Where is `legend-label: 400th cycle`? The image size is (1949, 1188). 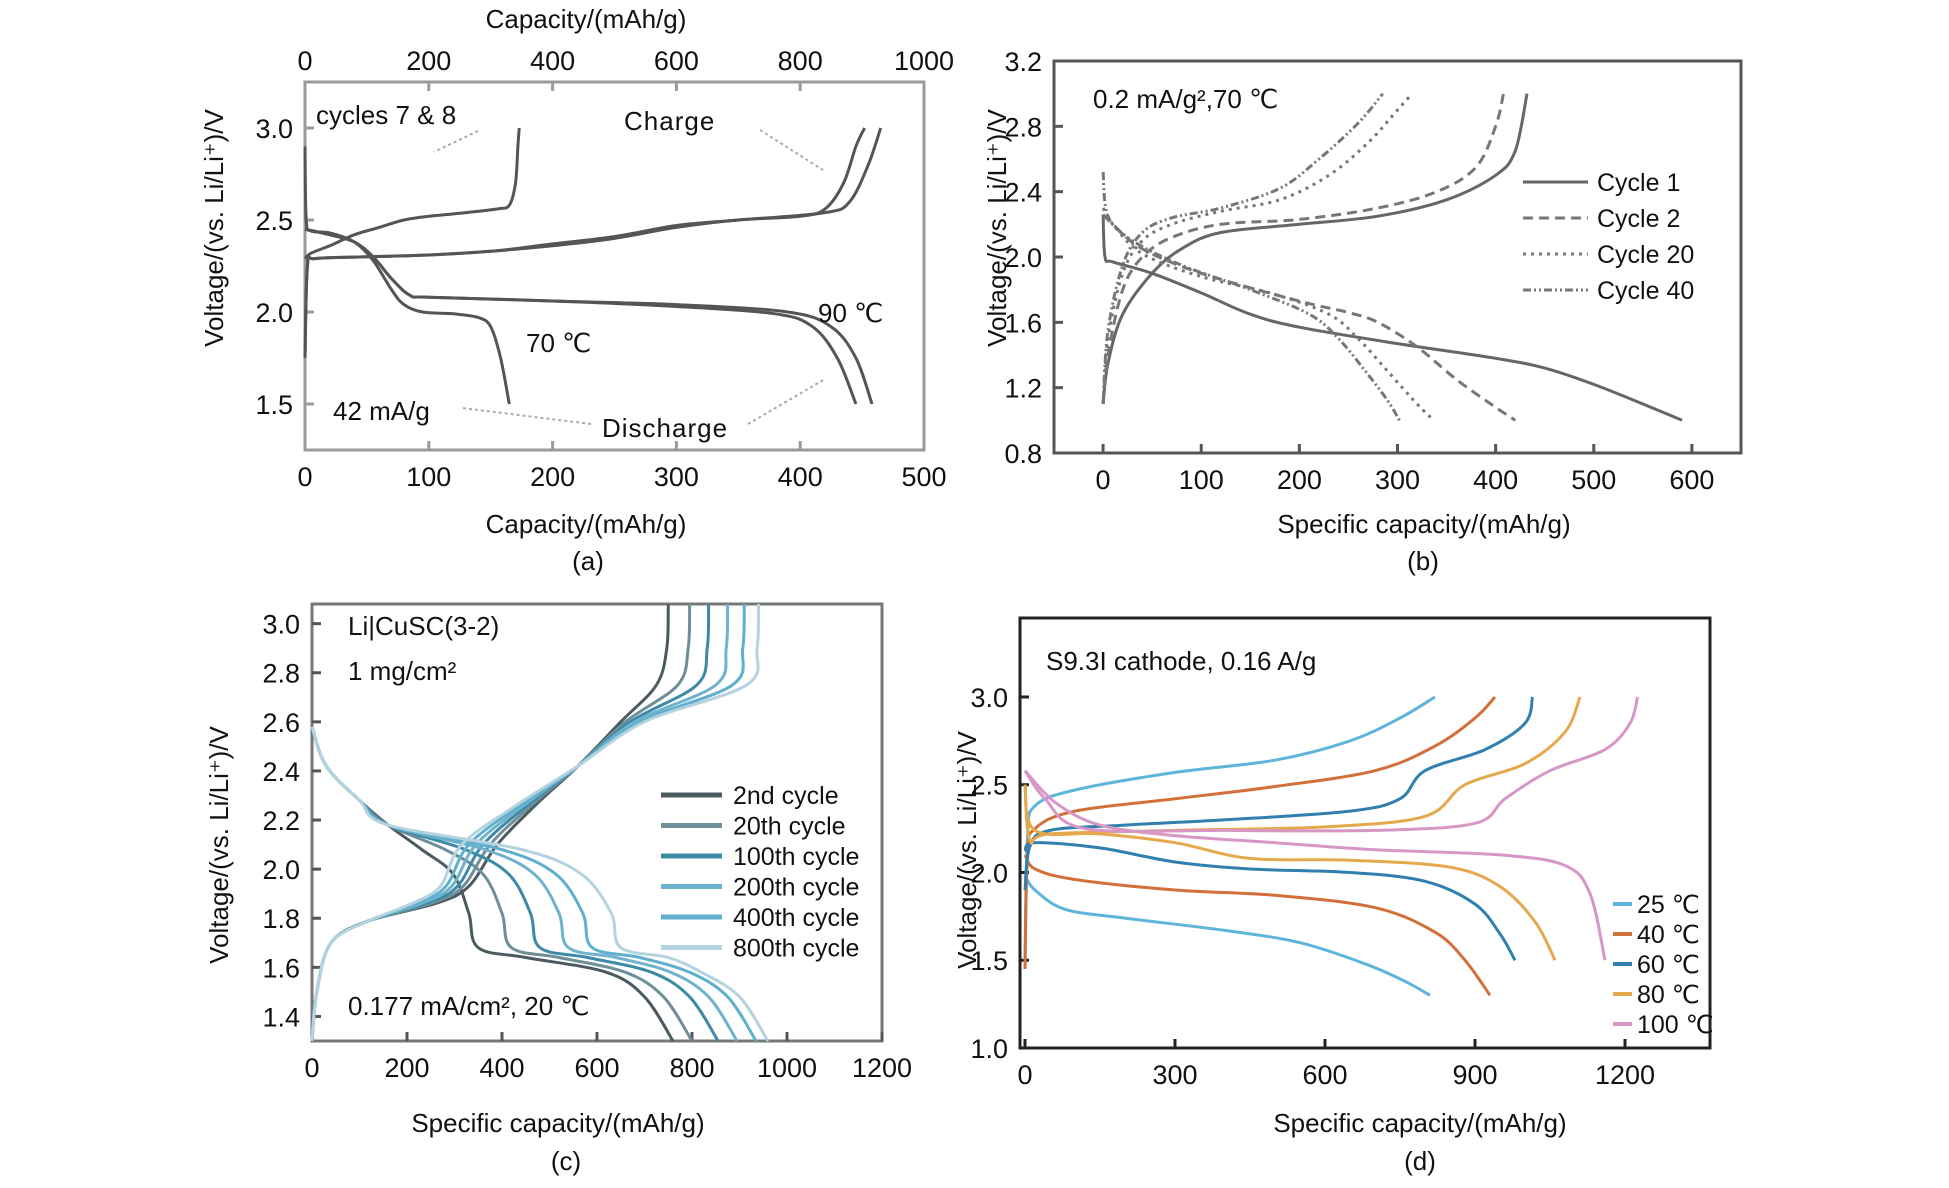
legend-label: 400th cycle is located at coordinates (796, 918).